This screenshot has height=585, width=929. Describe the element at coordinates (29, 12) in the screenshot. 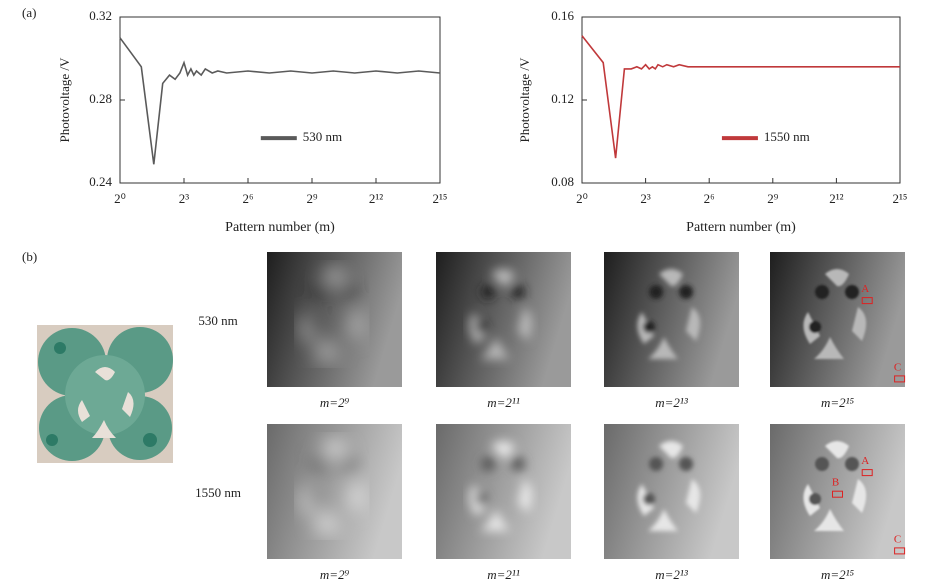

I see `panel-label: (a)` at that location.